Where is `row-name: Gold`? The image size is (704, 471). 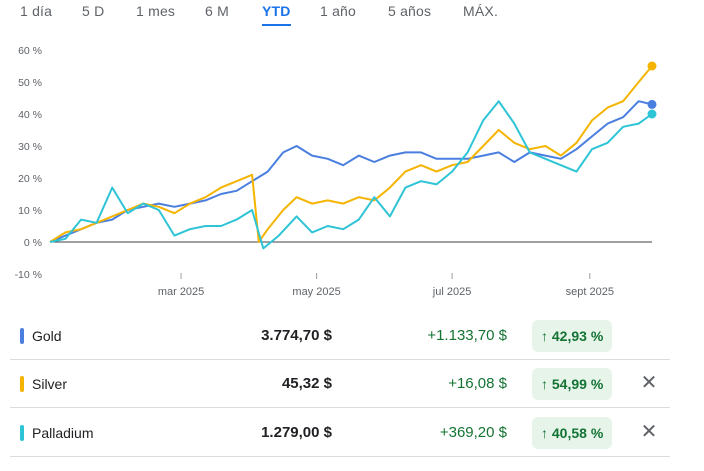 row-name: Gold is located at coordinates (47, 336).